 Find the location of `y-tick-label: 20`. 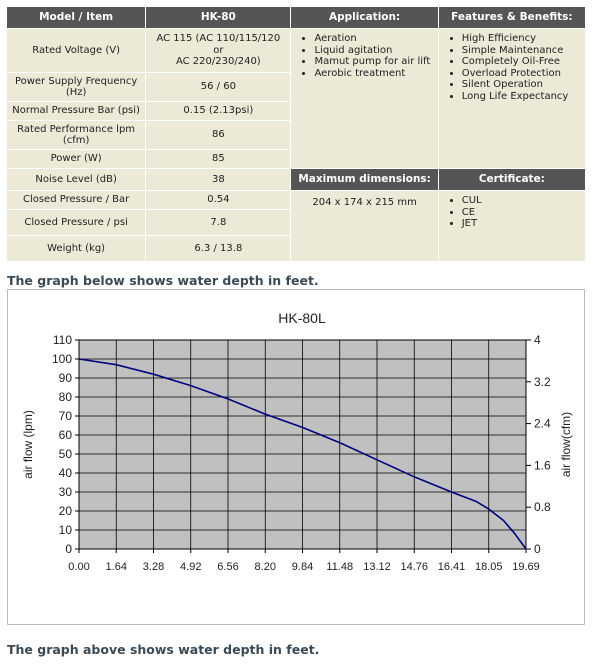

y-tick-label: 20 is located at coordinates (66, 511).